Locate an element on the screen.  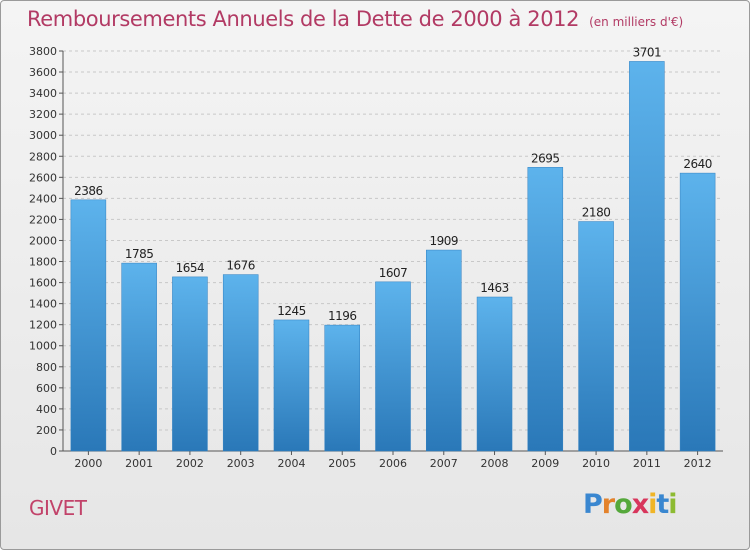
data-label-2002: 1654 is located at coordinates (190, 268).